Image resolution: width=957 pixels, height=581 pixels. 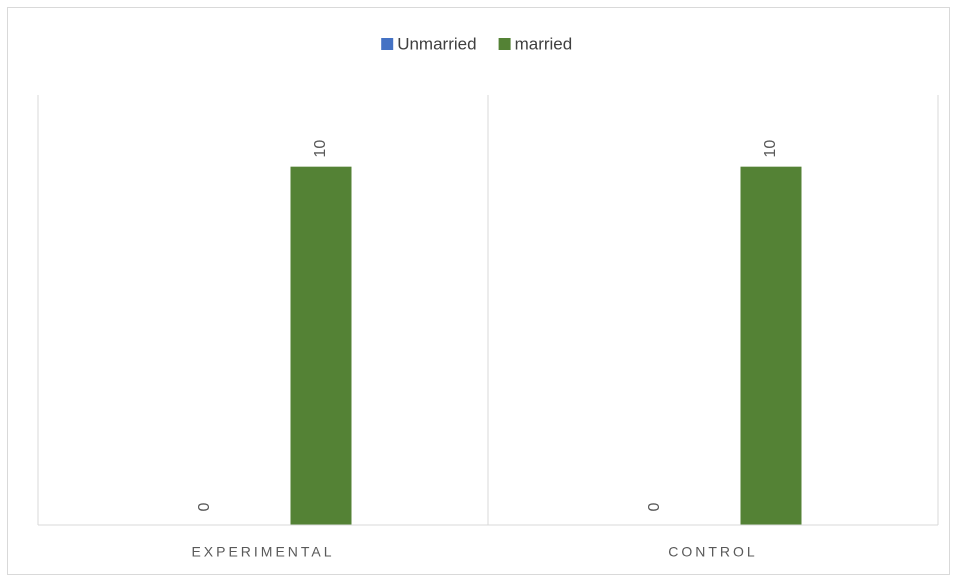 What do you see at coordinates (544, 43) in the screenshot?
I see `legend-label: married` at bounding box center [544, 43].